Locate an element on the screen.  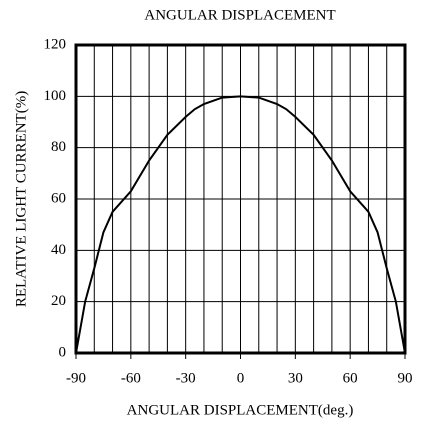
y-tick-label: 20 is located at coordinates (58, 301).